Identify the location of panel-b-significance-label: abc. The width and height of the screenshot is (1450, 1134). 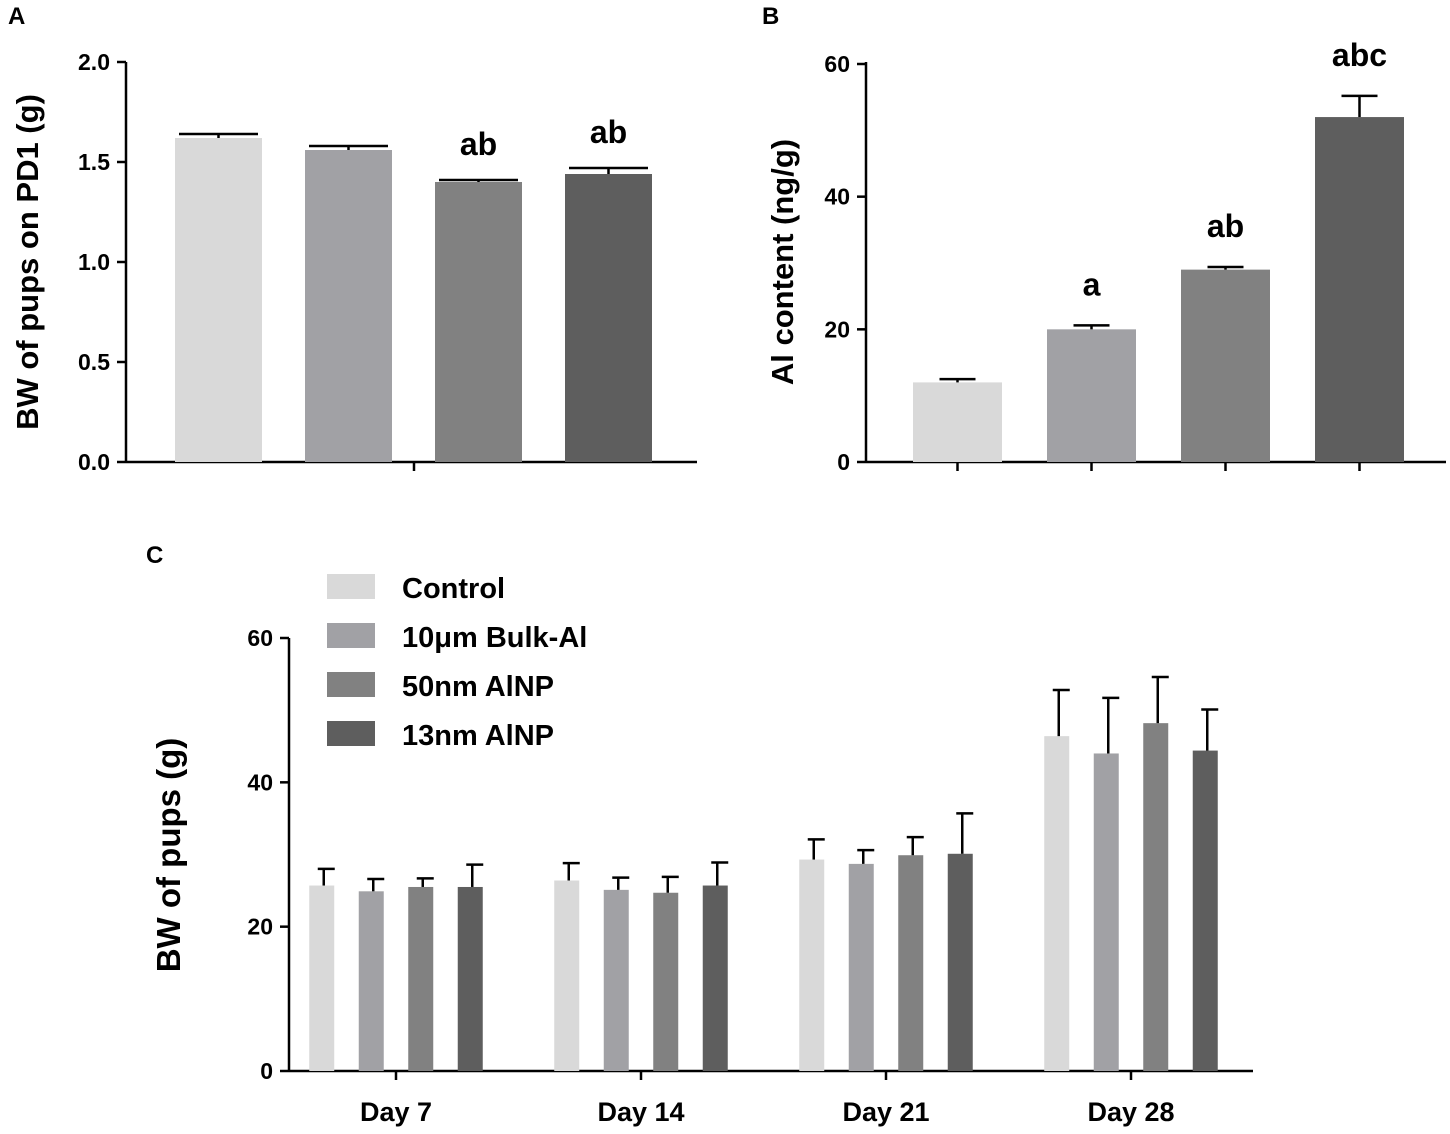
(1359, 55).